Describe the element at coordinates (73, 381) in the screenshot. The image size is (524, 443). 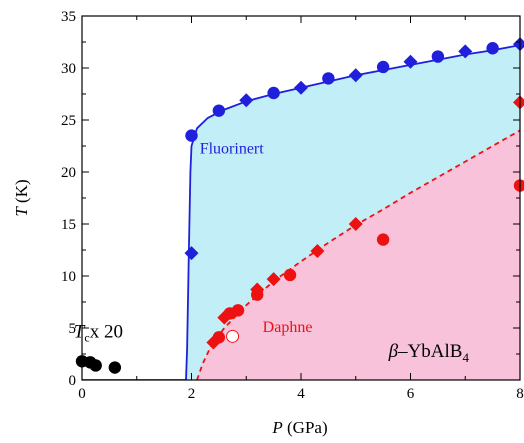
I see `y-tick-label: 0` at that location.